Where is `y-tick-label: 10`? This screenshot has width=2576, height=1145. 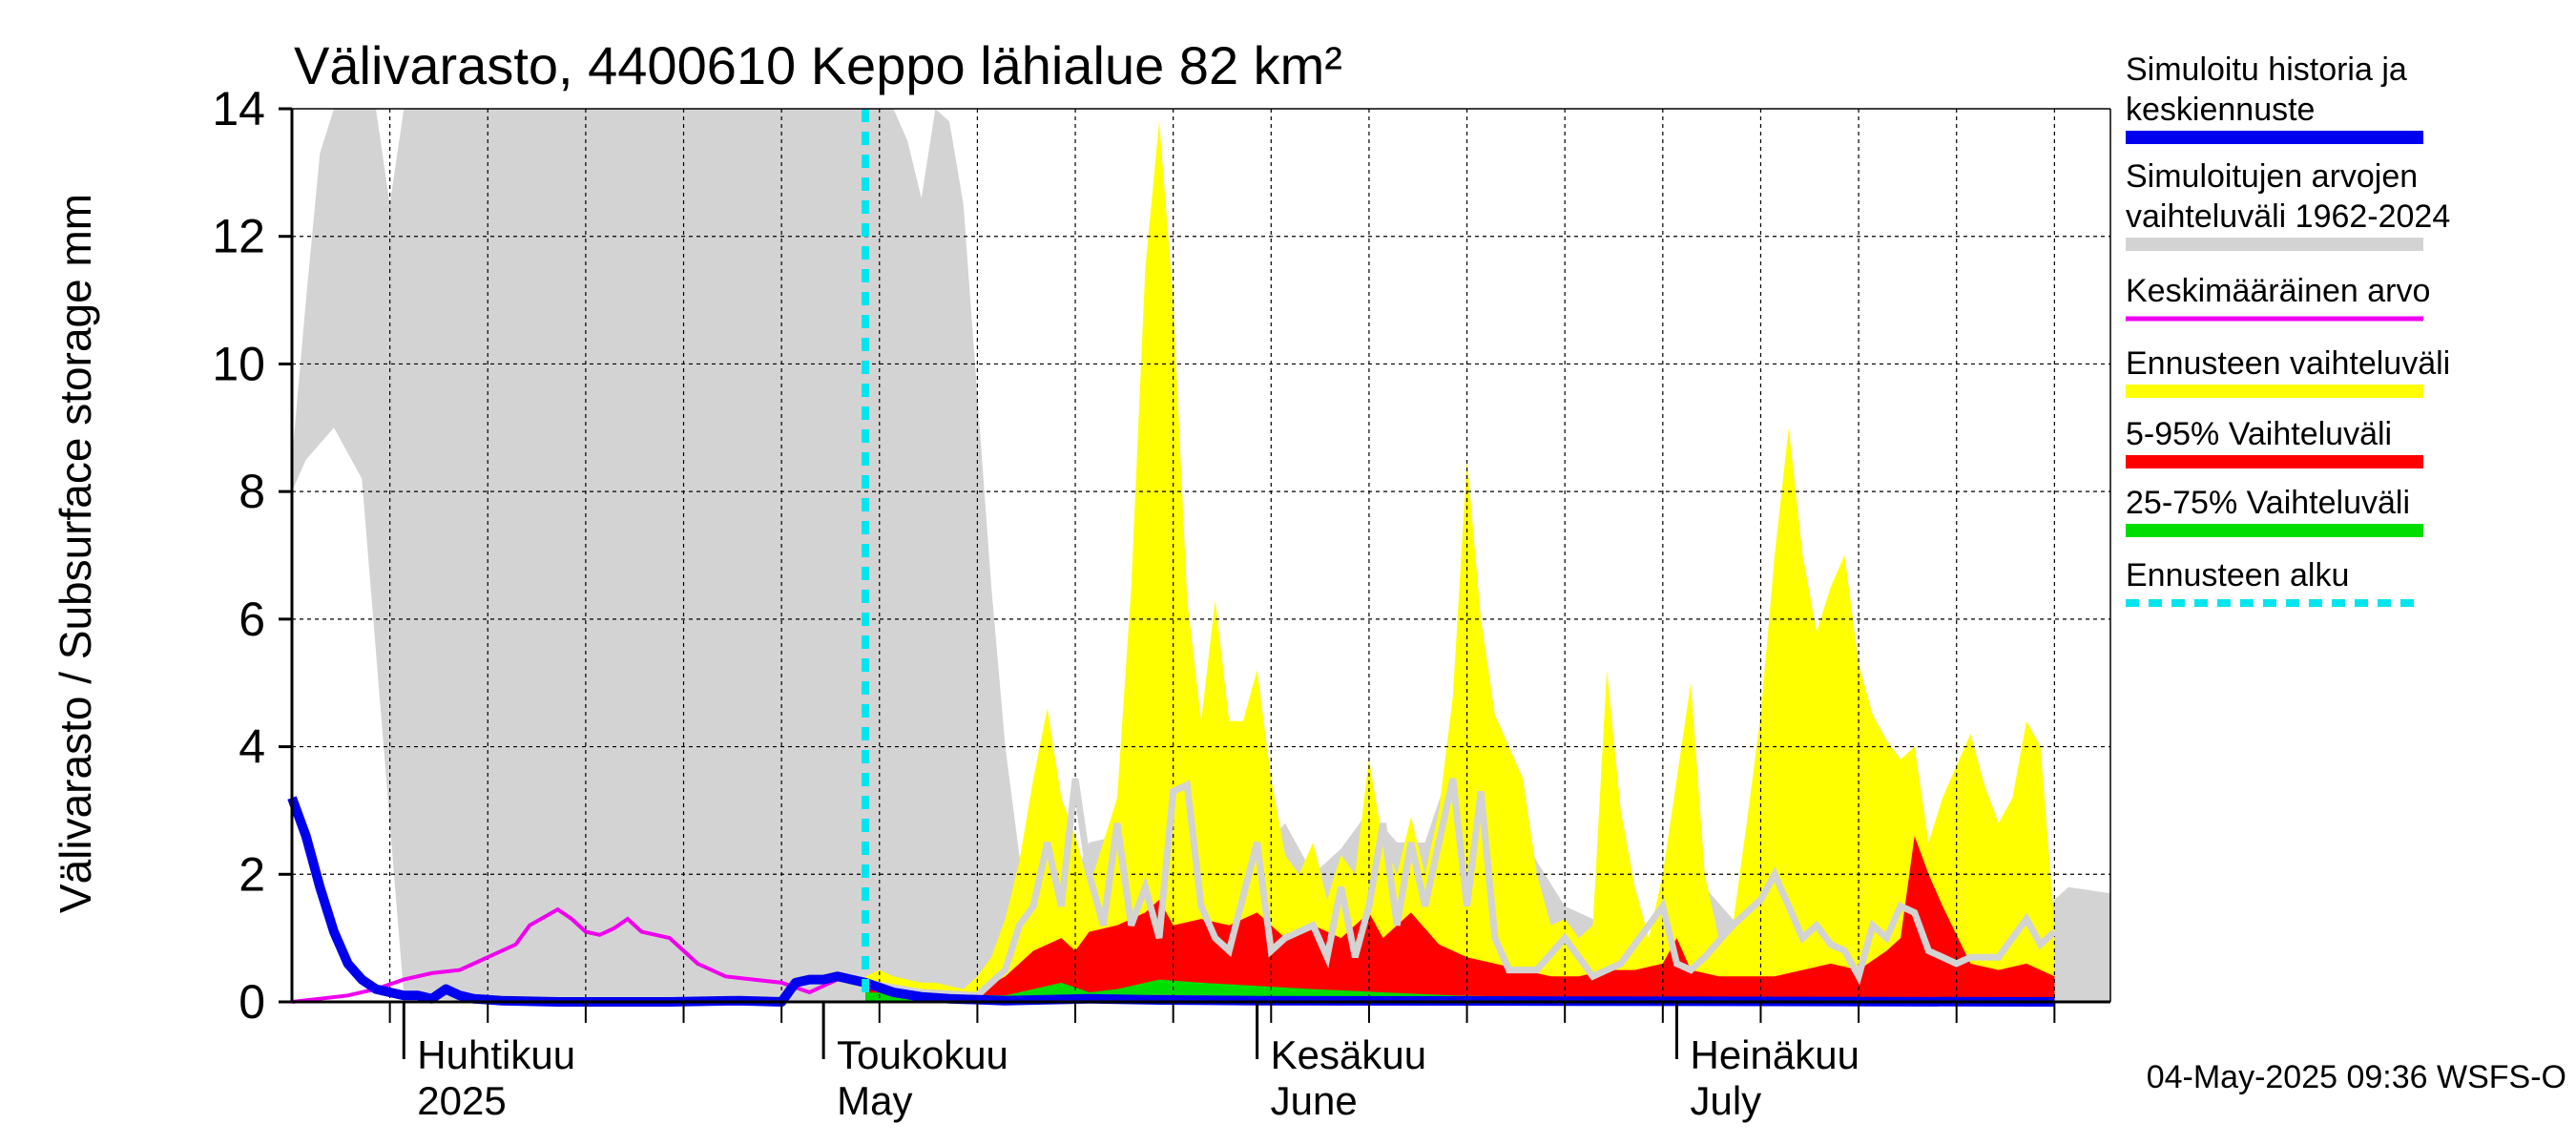 y-tick-label: 10 is located at coordinates (238, 364).